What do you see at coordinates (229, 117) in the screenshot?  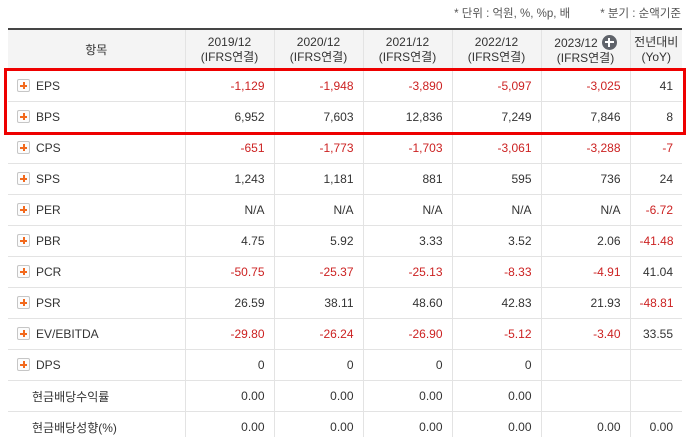 I see `value-cell: 6,952` at bounding box center [229, 117].